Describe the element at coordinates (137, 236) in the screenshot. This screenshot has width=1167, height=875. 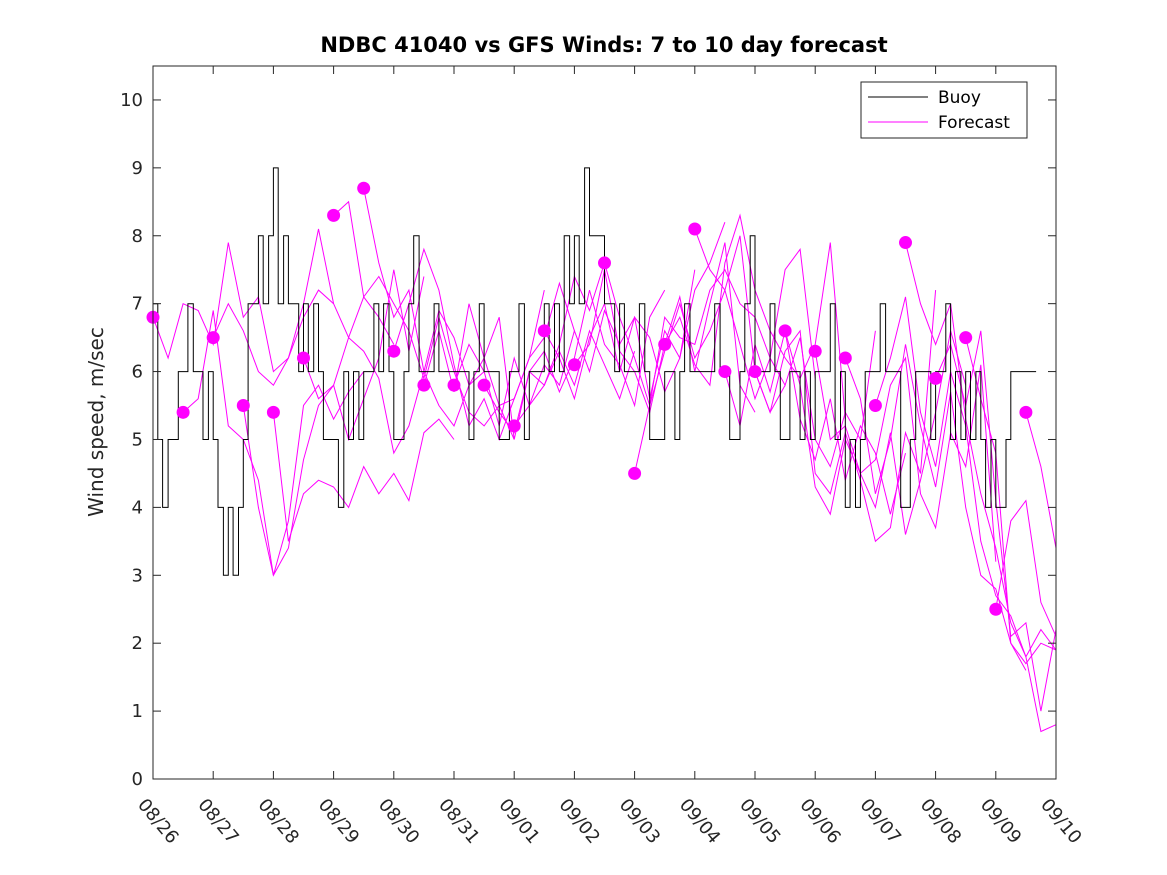
I see `y-tick-label-8: 8` at that location.